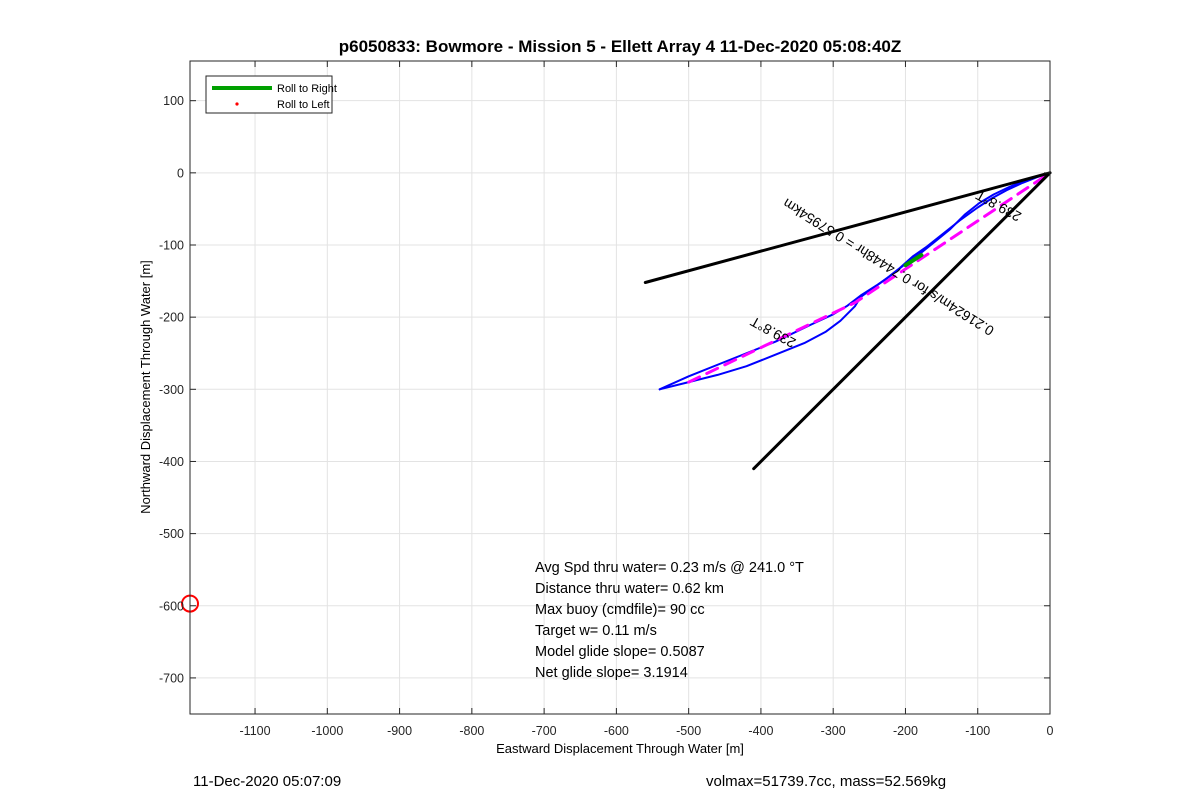  Describe the element at coordinates (180, 173) in the screenshot. I see `y-tick-label: 0` at that location.